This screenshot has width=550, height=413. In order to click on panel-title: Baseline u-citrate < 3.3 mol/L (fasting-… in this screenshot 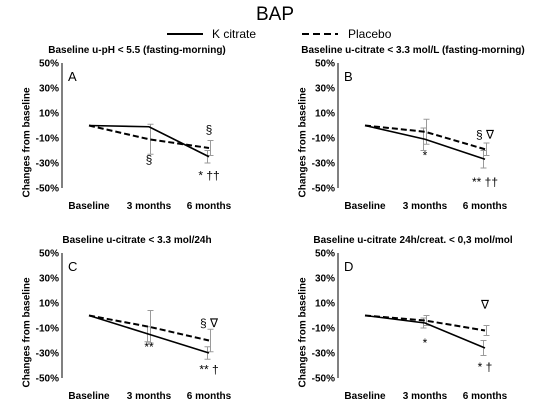, I will do `click(413, 50)`.